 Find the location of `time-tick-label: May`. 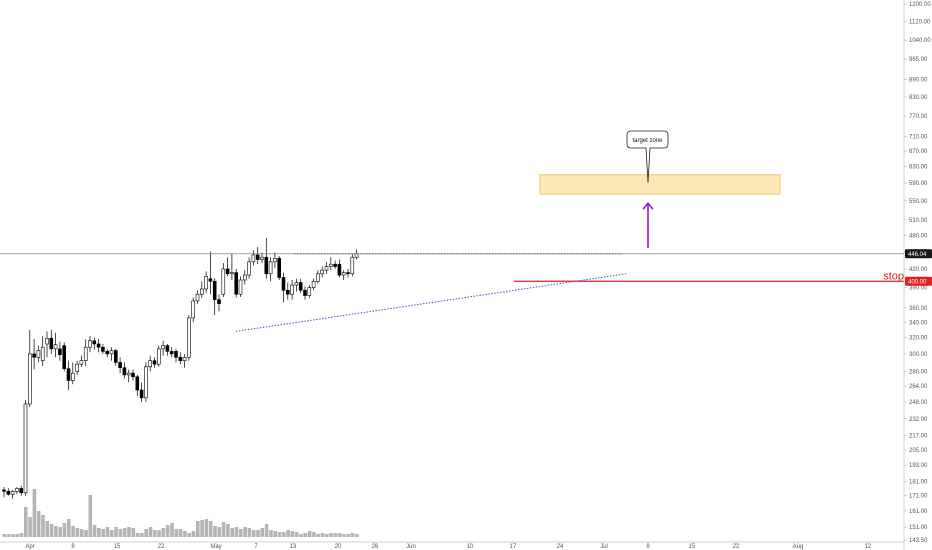

time-tick-label: May is located at coordinates (215, 547).